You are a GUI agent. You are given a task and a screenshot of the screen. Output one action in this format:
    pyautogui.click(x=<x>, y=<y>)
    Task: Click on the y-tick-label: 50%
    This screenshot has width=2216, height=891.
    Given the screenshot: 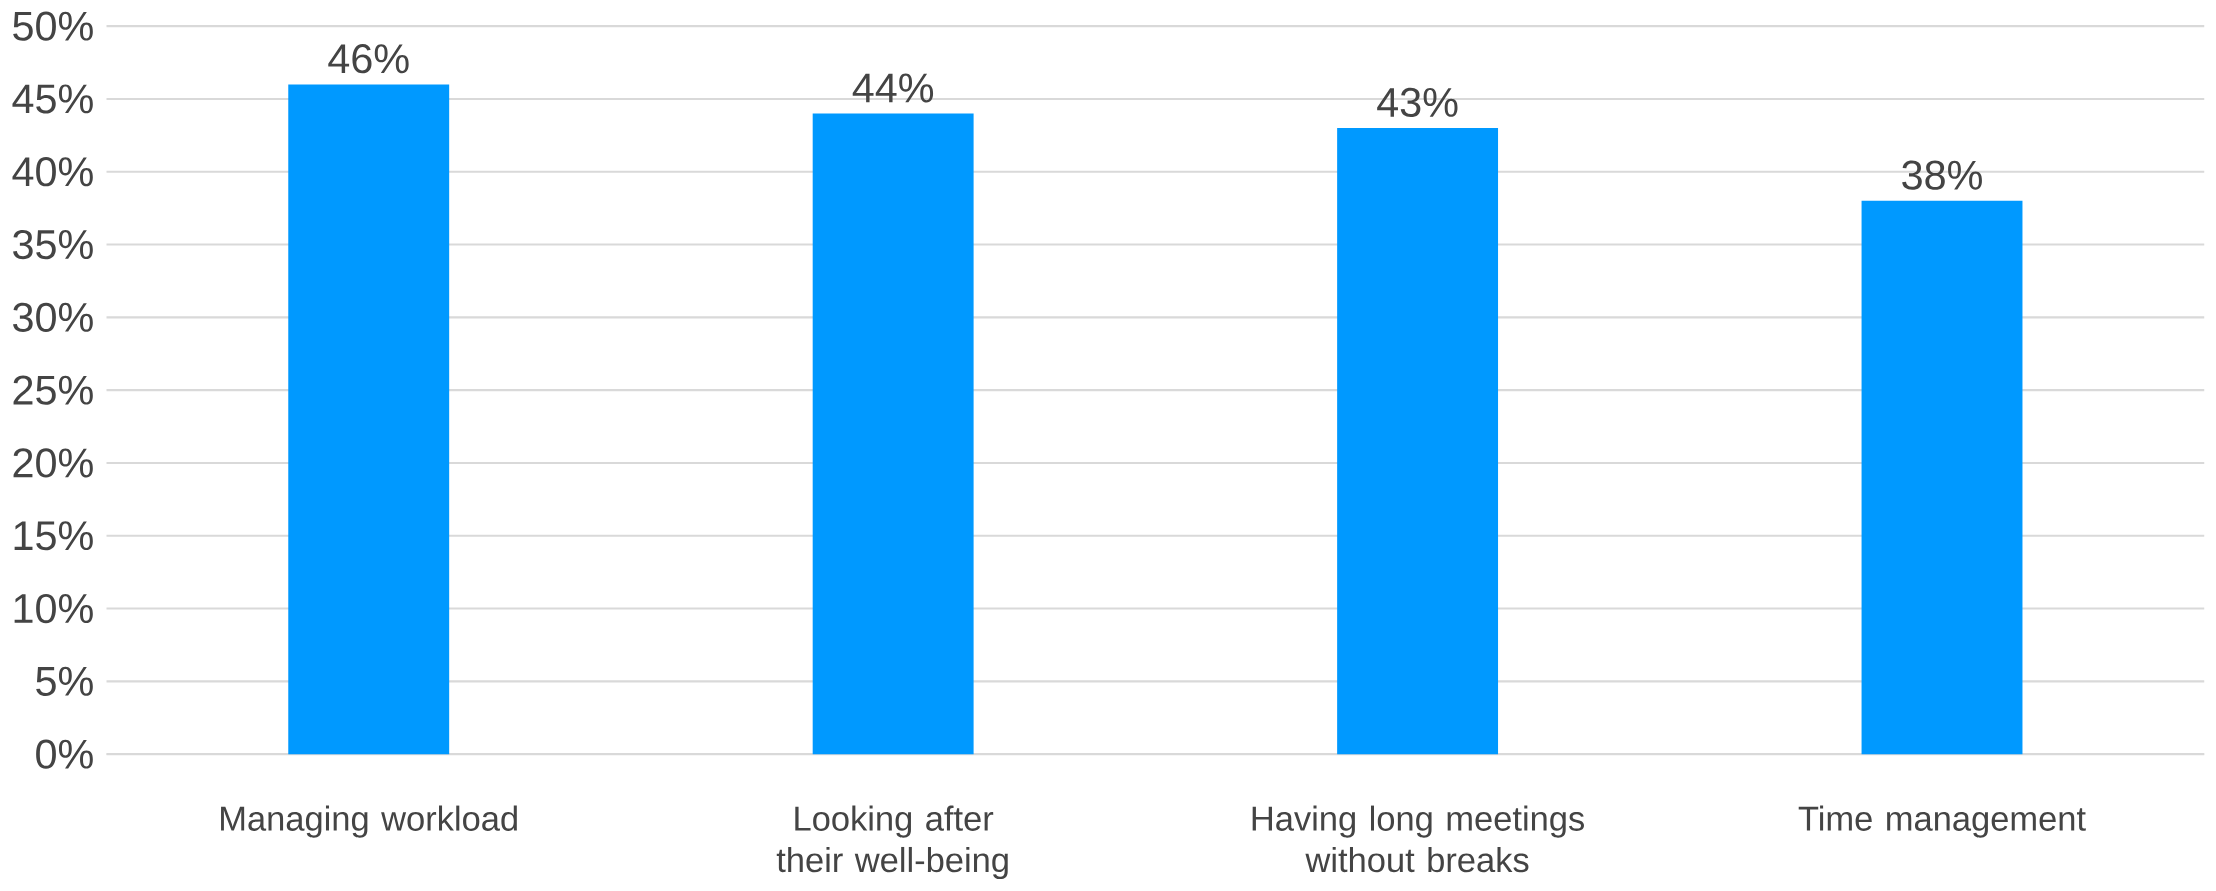 What is the action you would take?
    pyautogui.click(x=53, y=26)
    